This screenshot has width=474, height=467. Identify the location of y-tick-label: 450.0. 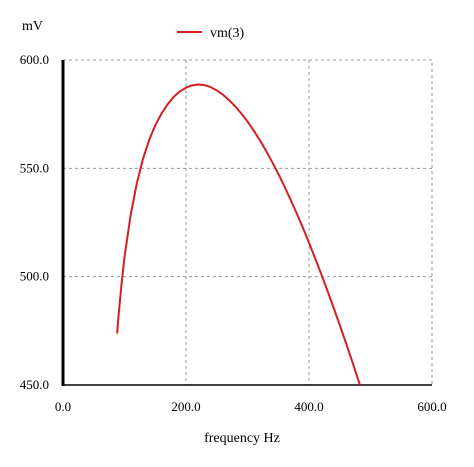
(34, 384).